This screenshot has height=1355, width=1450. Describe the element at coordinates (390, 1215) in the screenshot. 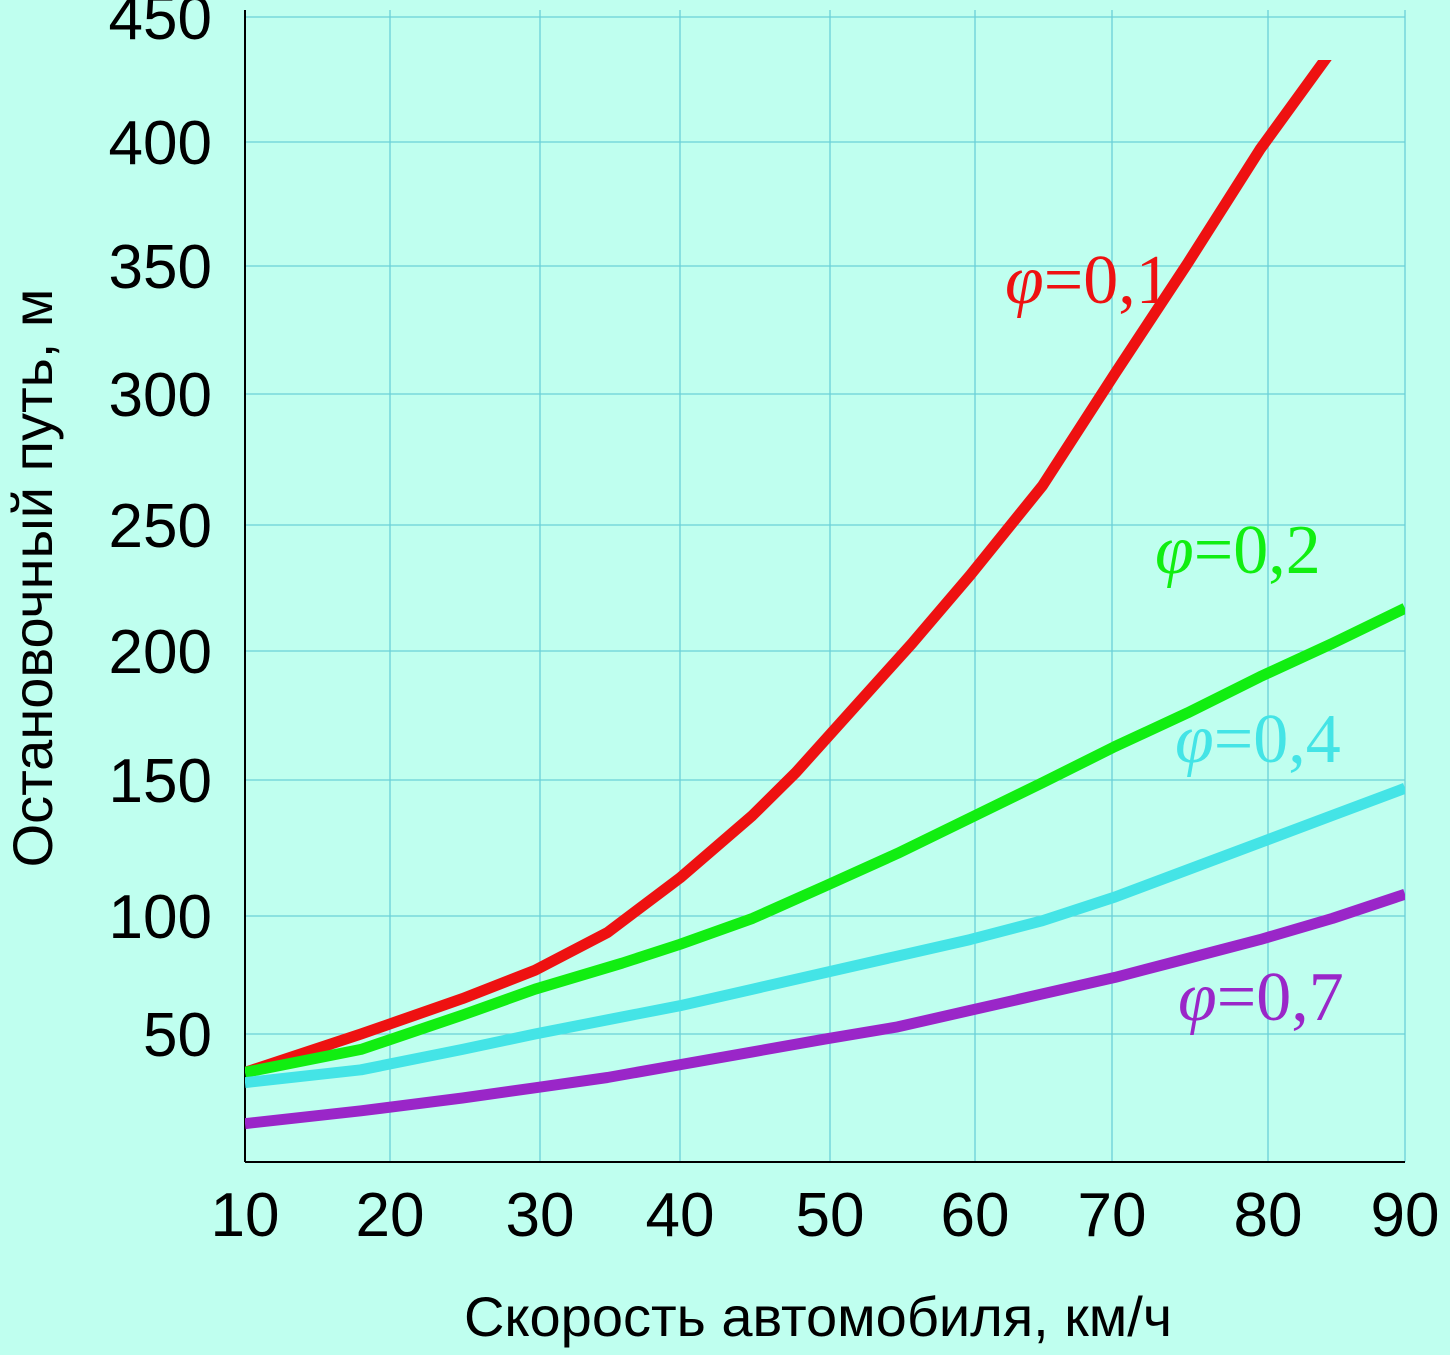

I see `x-tick-label: 20` at that location.